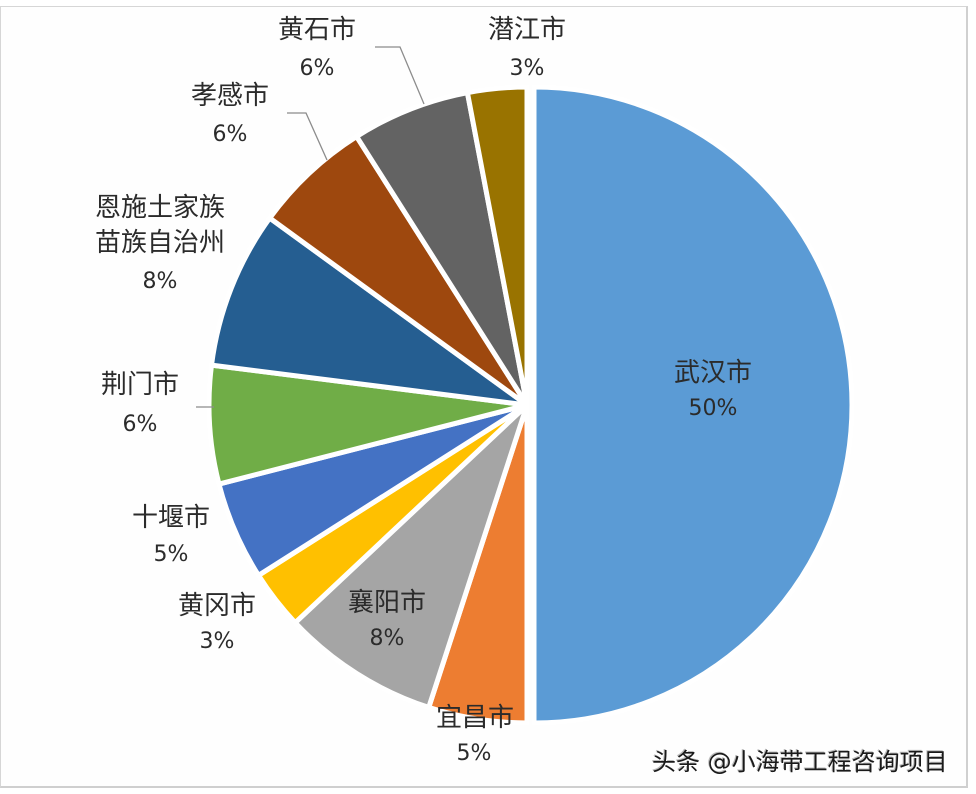 The image size is (976, 794). Describe the element at coordinates (140, 385) in the screenshot. I see `label-jingmen-name: 荆门市` at that location.